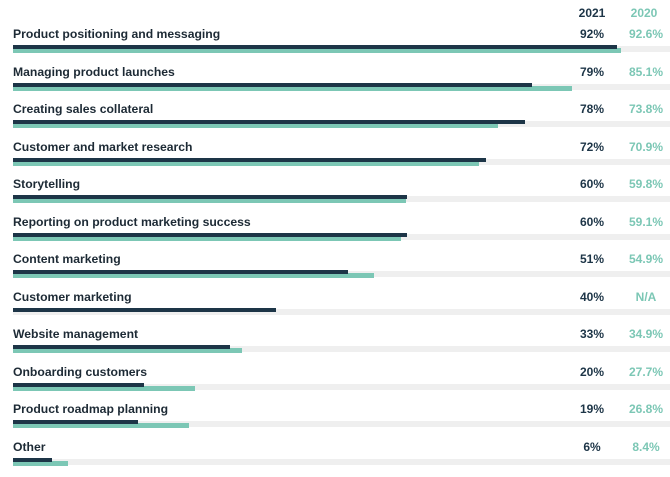 The height and width of the screenshot is (477, 670). I want to click on chart-row: Creating sales collateral 78% 73.8%, so click(335, 120).